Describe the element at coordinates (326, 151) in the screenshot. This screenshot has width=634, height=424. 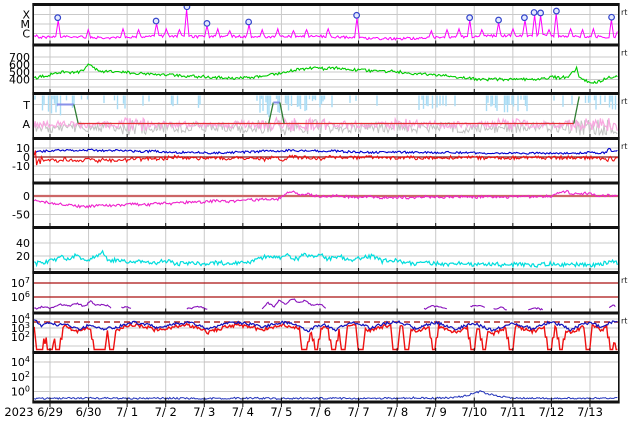
I see `series-imf-bt` at that location.